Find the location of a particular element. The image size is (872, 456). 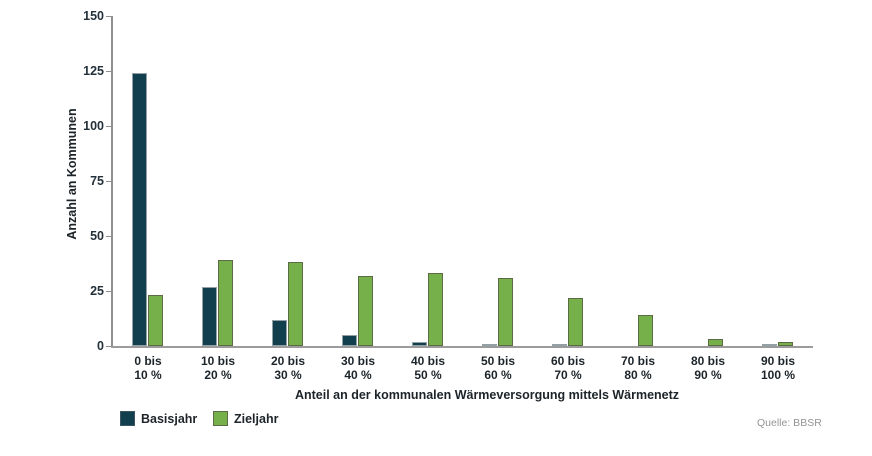

bar-zieljahr-80bis-90% is located at coordinates (715, 342).